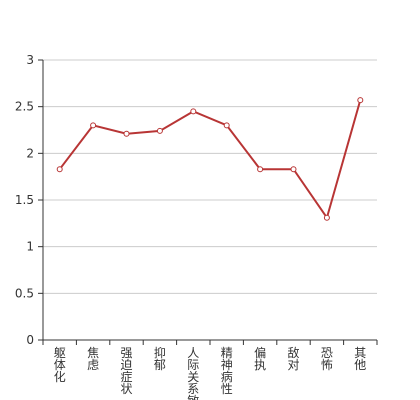 This screenshot has width=420, height=400. Describe the element at coordinates (360, 359) in the screenshot. I see `x-tick-label: 其他` at that location.